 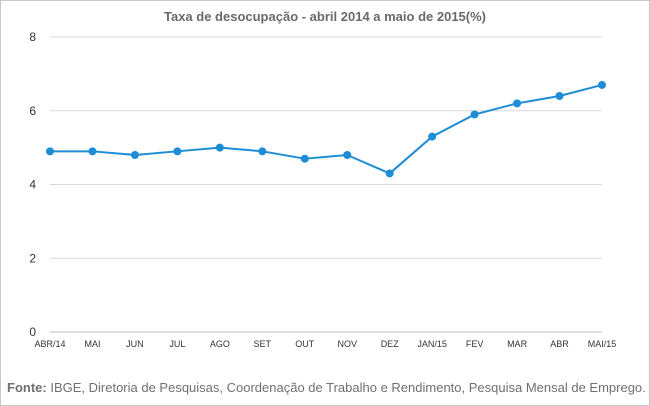 What do you see at coordinates (559, 344) in the screenshot?
I see `x-tick-label: ABR` at bounding box center [559, 344].